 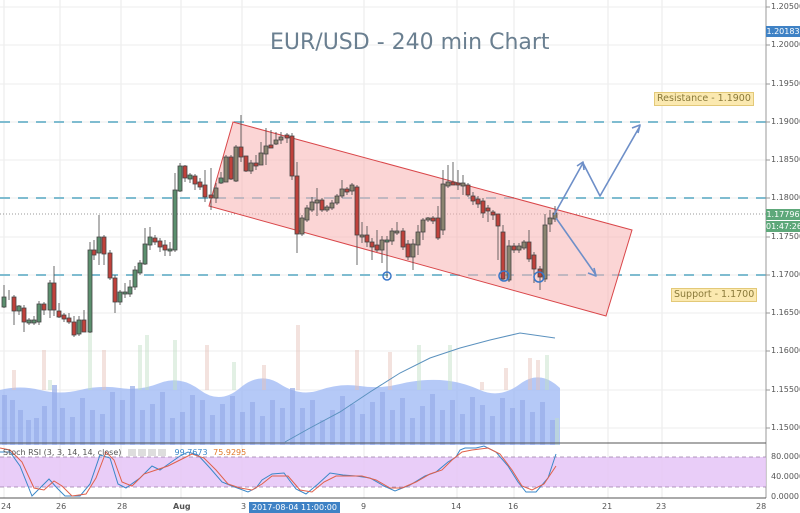 I want to click on support-touch-markers, so click(x=463, y=276).